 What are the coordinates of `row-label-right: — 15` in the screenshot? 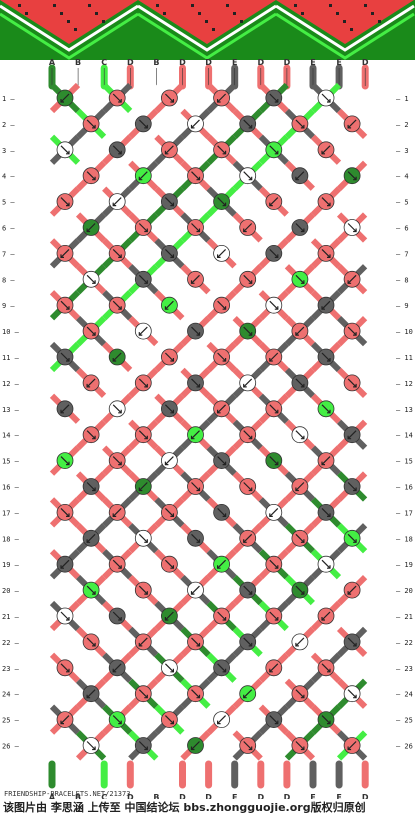 It's located at (404, 462).